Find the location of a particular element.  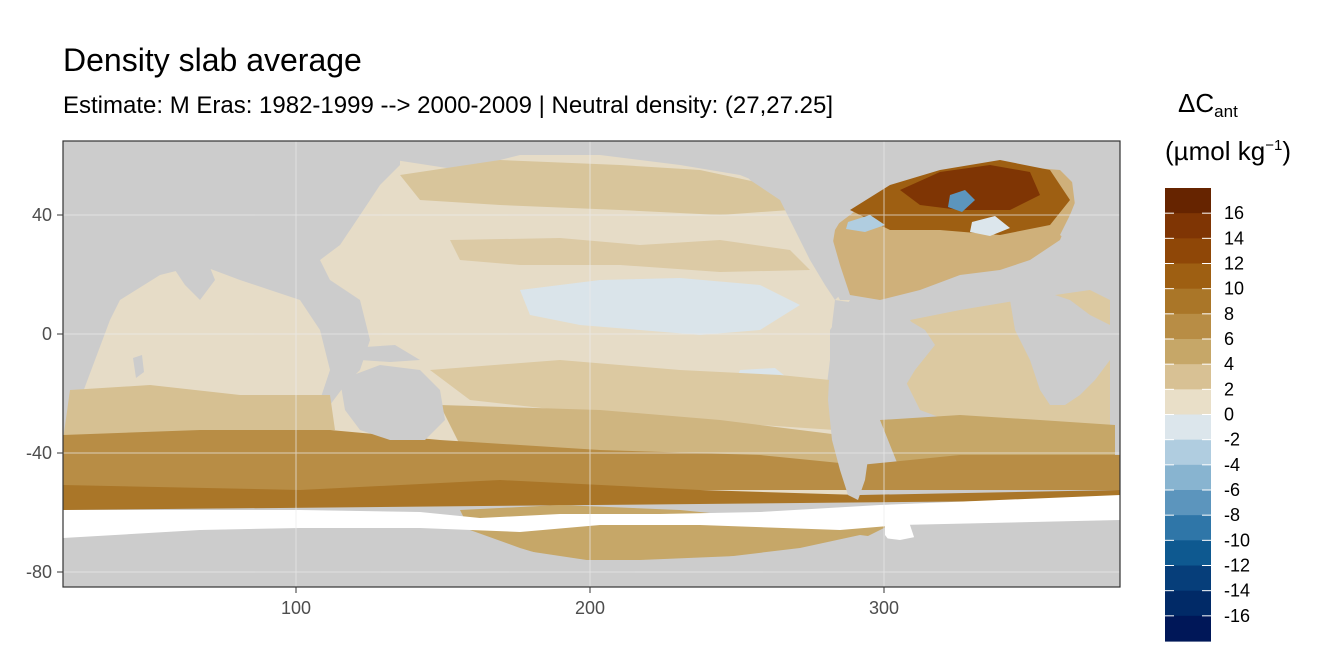

ocean-north-pacific-band is located at coordinates (595, 187).